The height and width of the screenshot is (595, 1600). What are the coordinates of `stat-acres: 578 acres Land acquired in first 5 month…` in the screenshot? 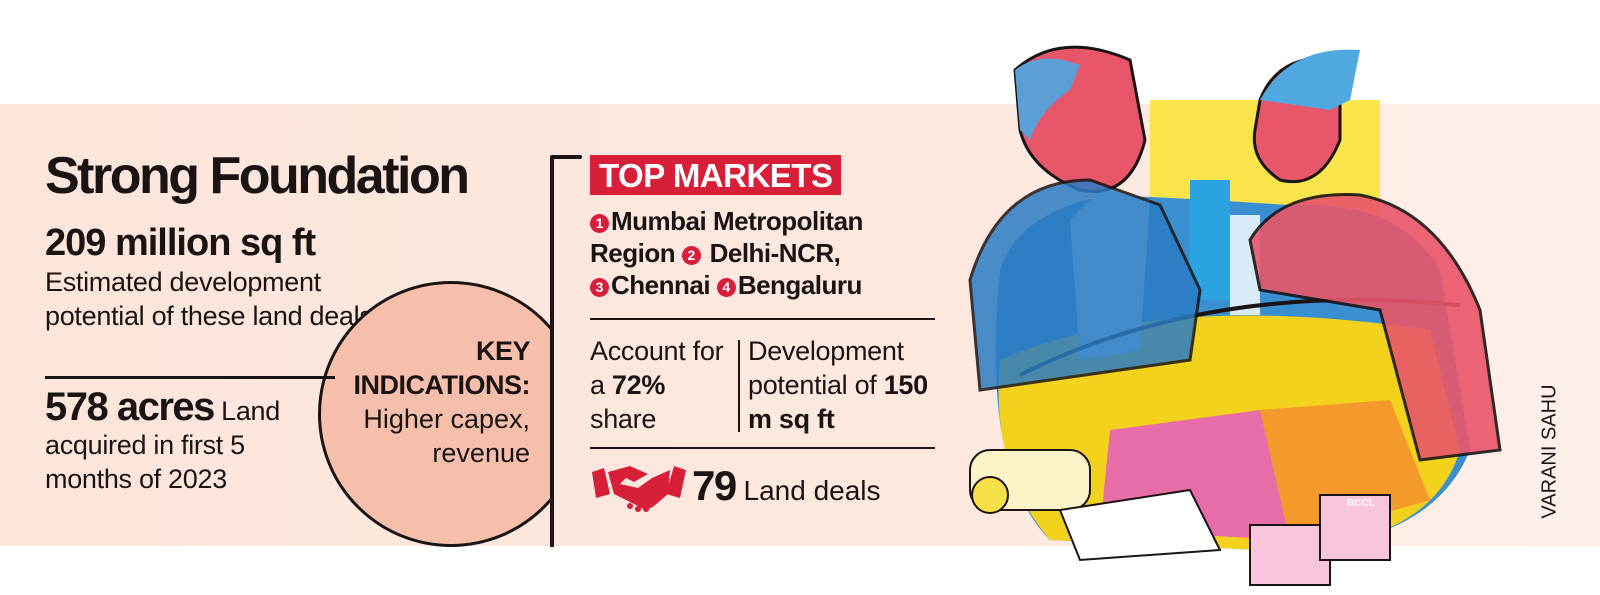 It's located at (190, 441).